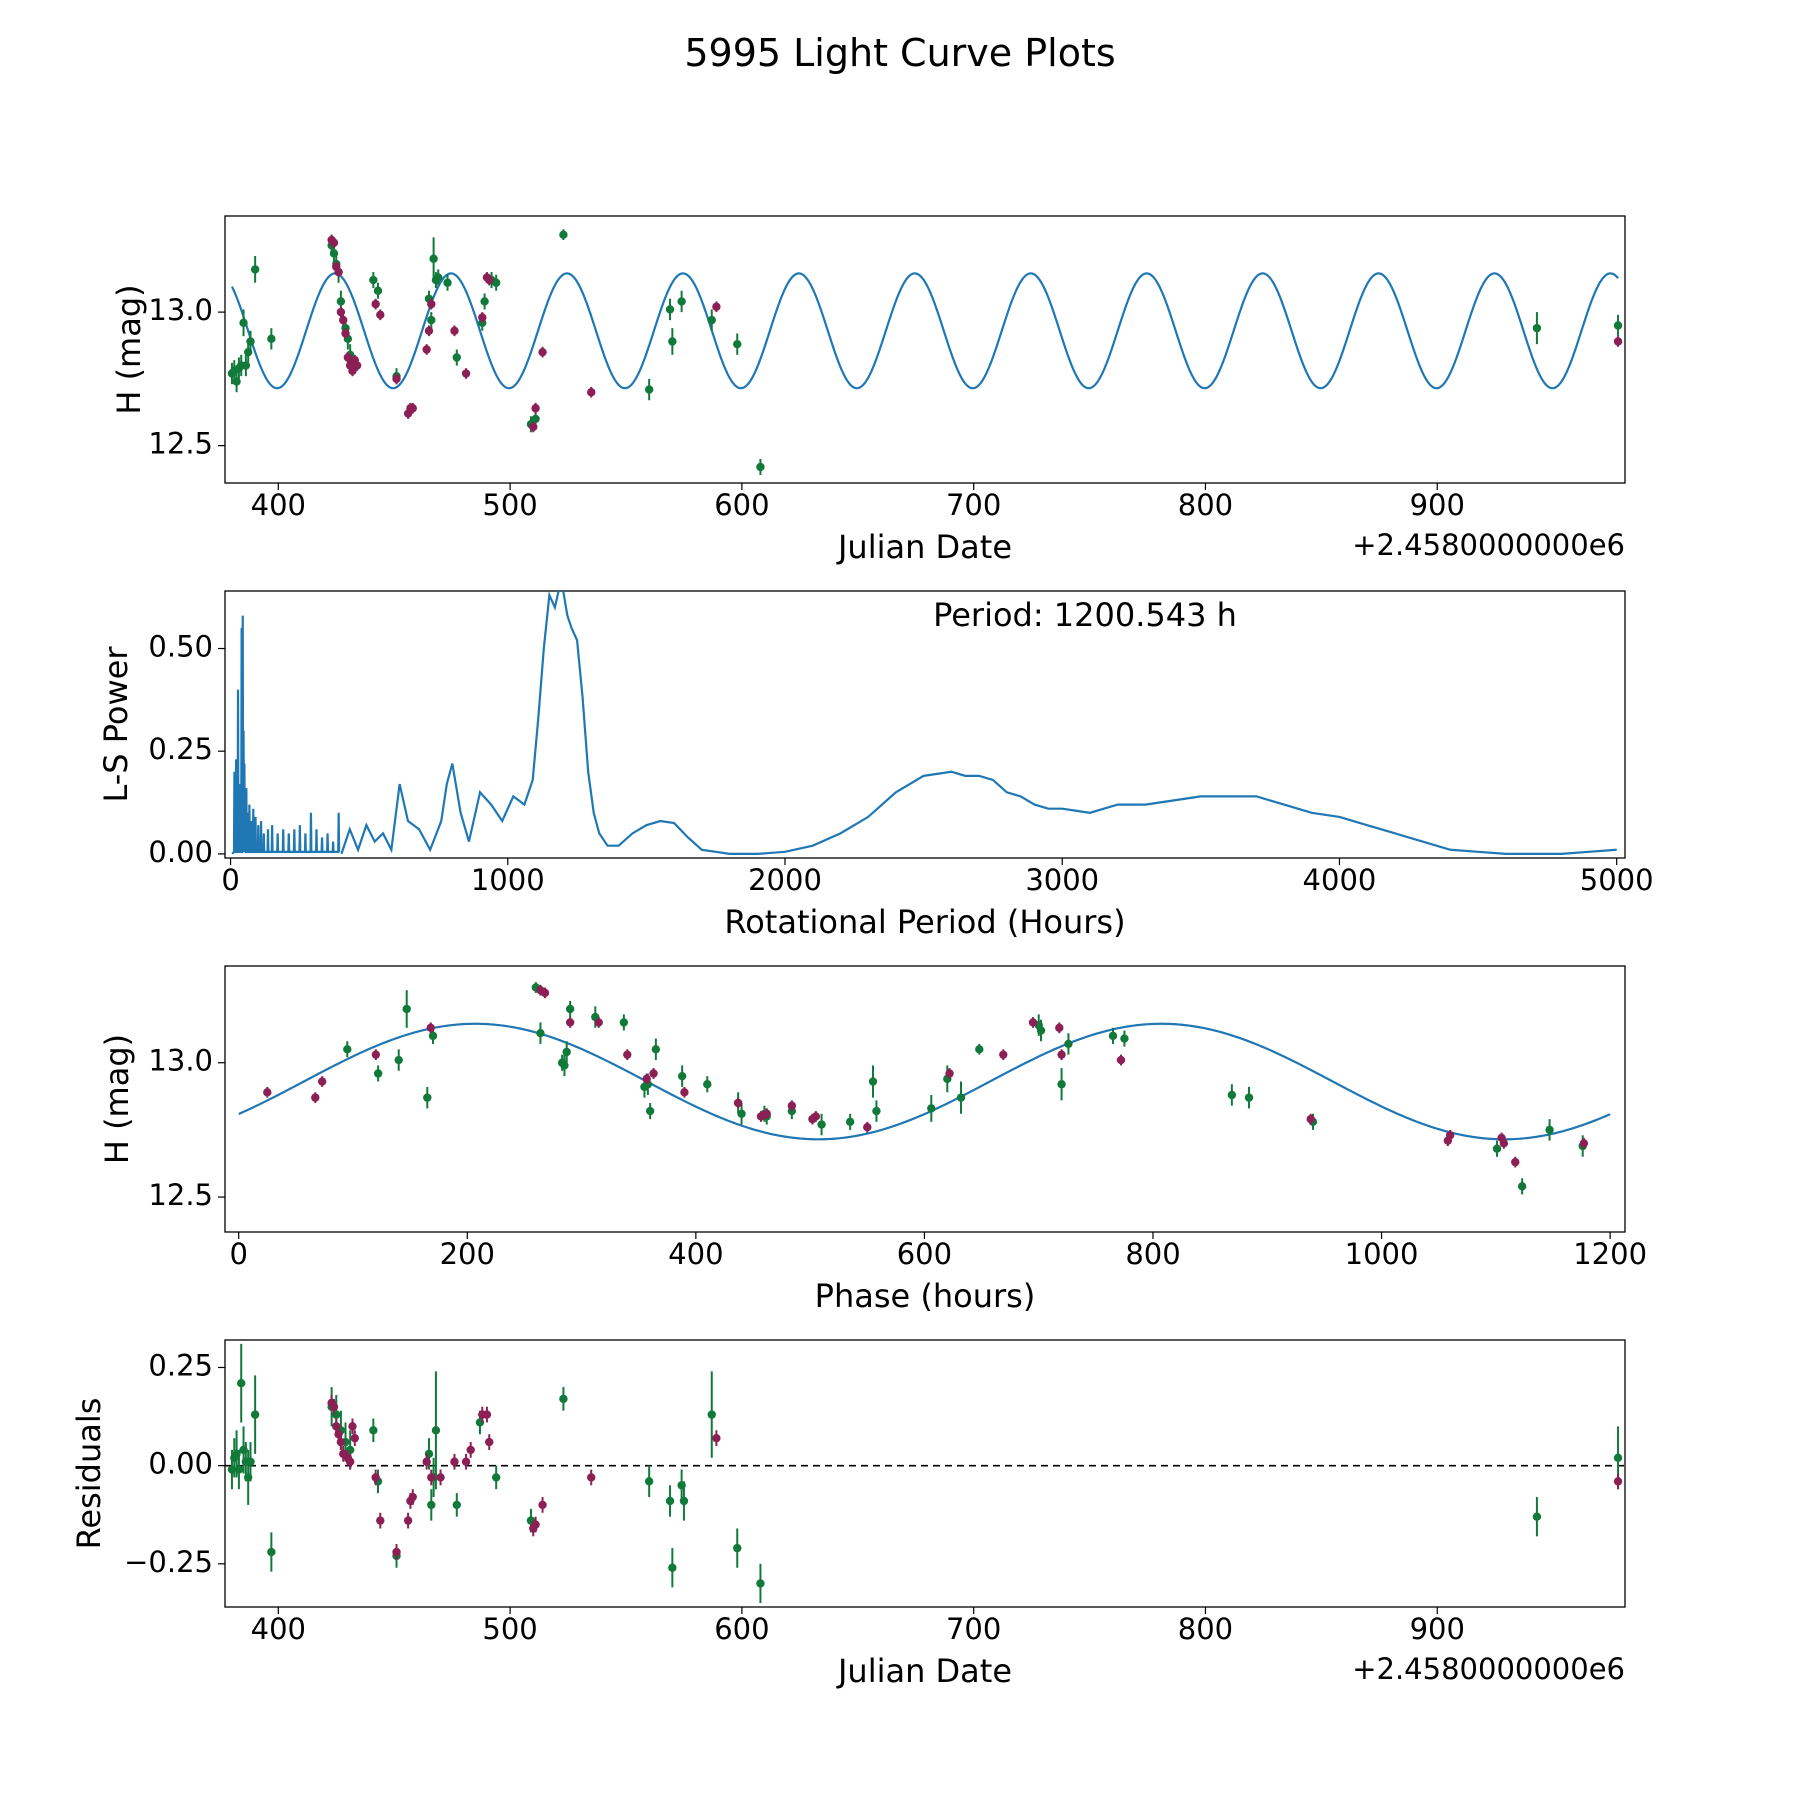  I want to click on x-tick-label: 800, so click(1205, 505).